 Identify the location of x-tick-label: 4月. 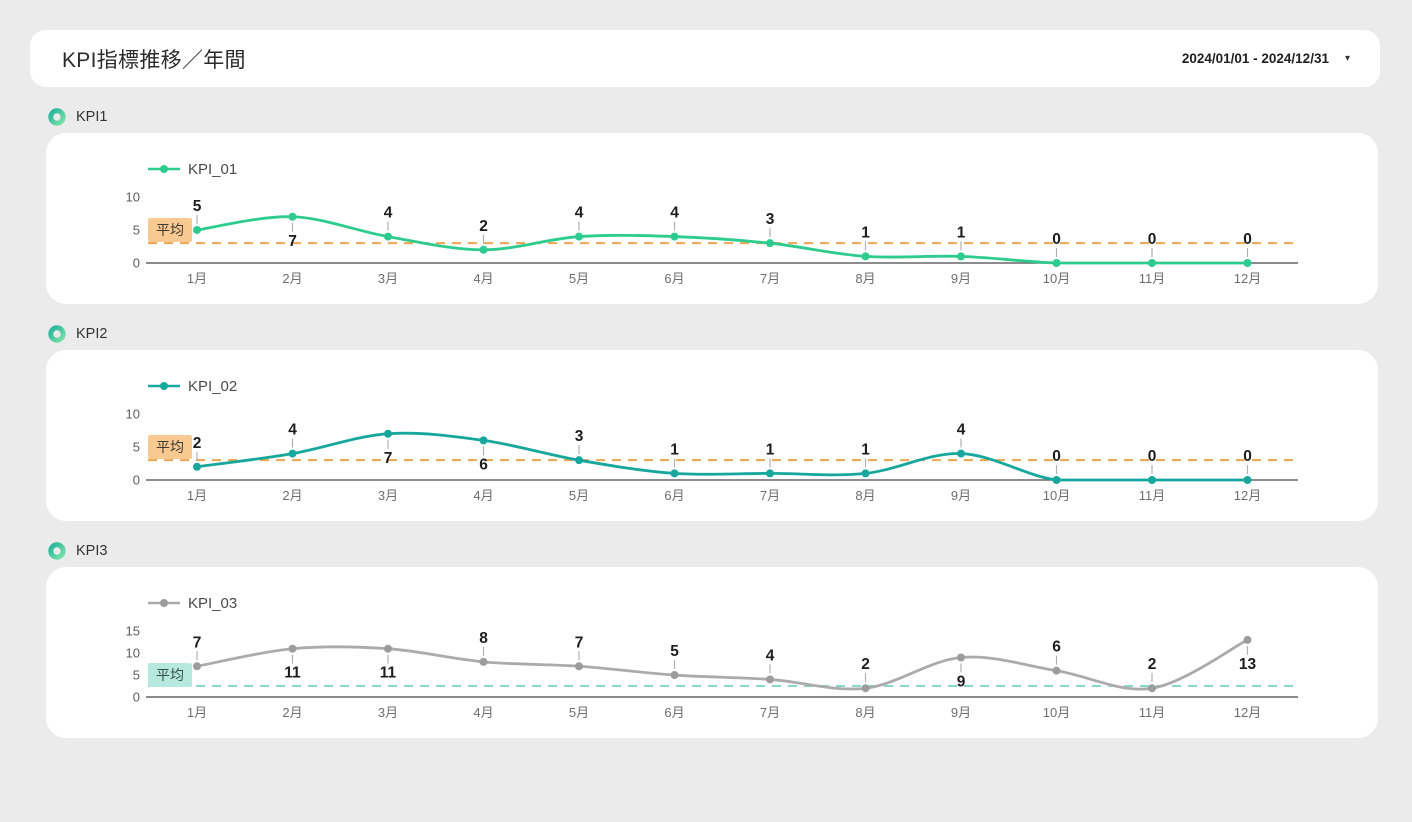
(483, 712).